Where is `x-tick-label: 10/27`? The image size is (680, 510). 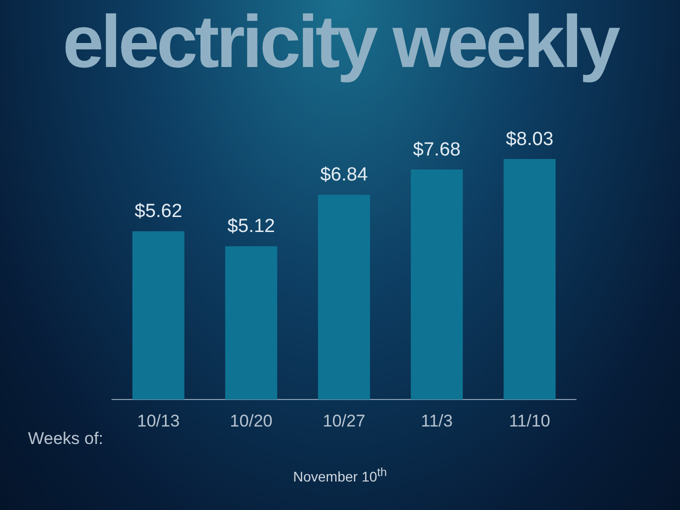
x-tick-label: 10/27 is located at coordinates (344, 420).